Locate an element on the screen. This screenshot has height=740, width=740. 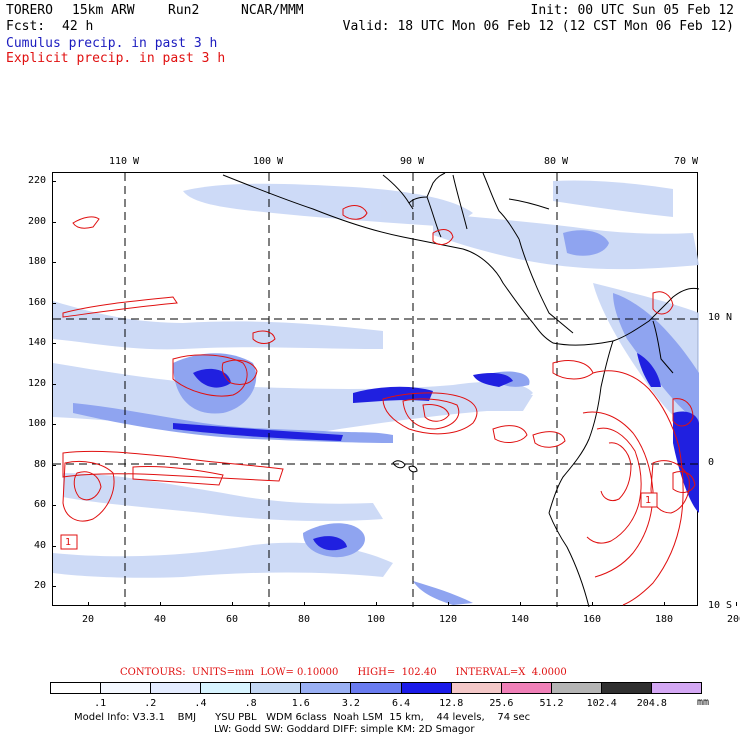
colorbar-tick-label: 51.2 is located at coordinates (551, 703).